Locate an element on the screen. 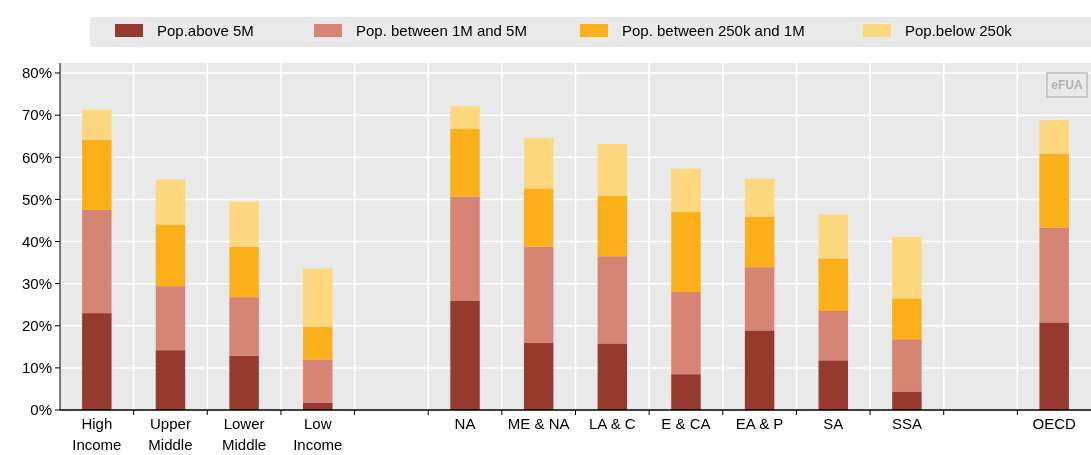  y-tick-label: 10% is located at coordinates (36, 368).